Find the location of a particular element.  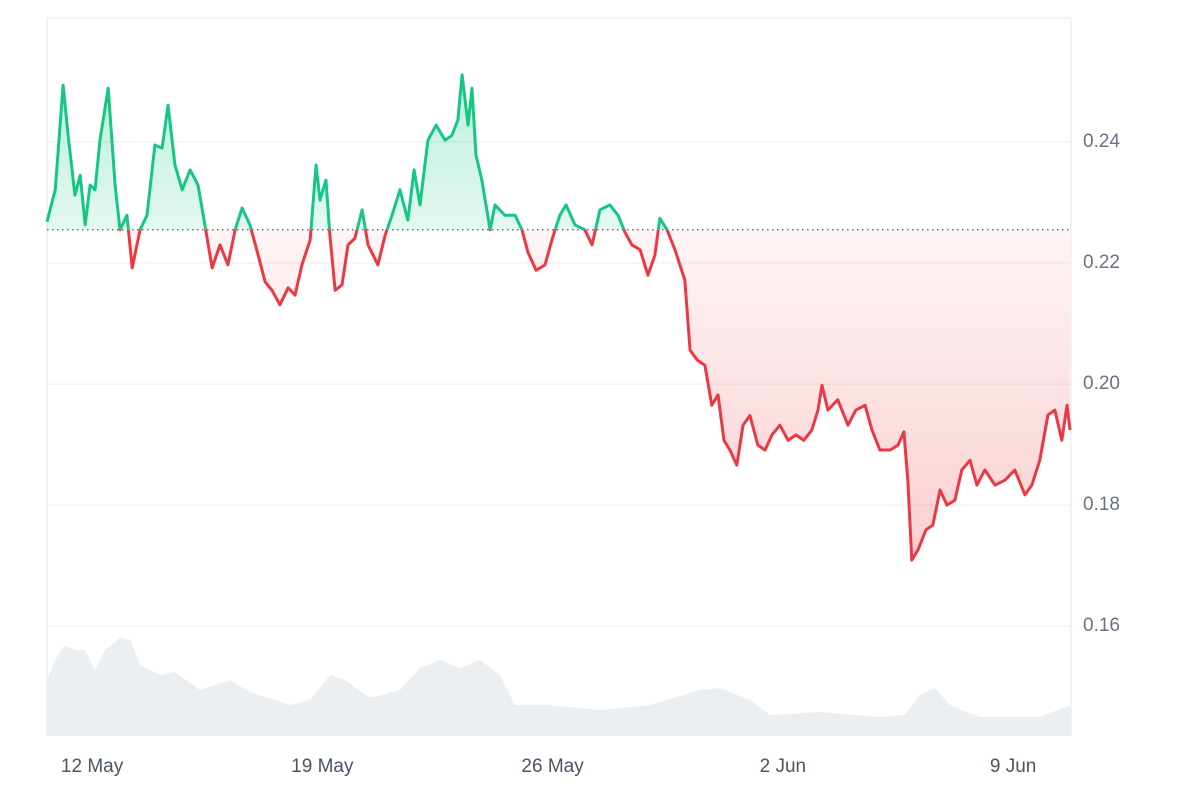

volume-area is located at coordinates (559, 686).